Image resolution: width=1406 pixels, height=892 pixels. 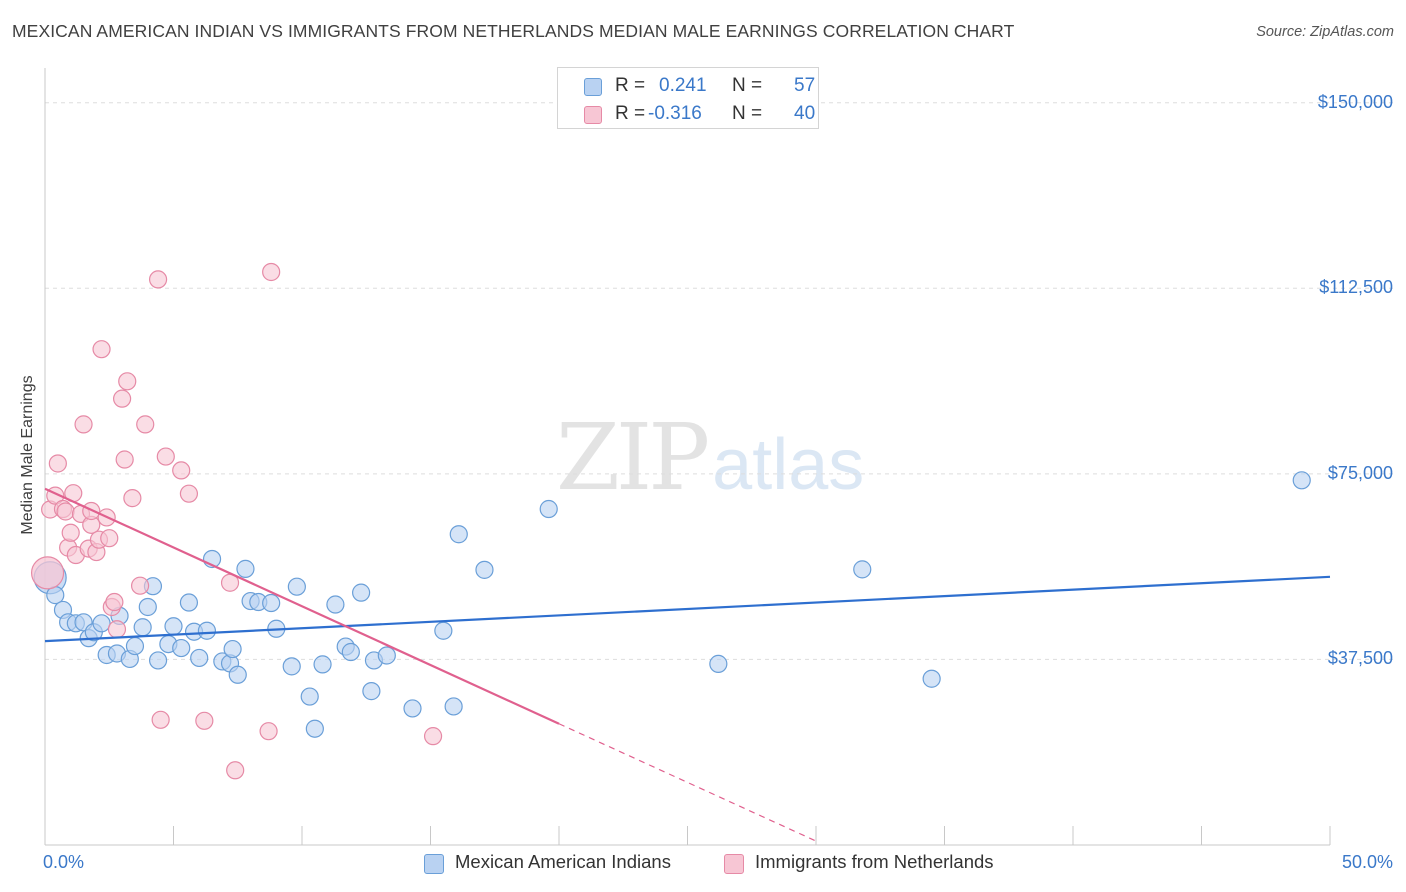 I want to click on watermark-atlas: atlas, so click(x=788, y=465).